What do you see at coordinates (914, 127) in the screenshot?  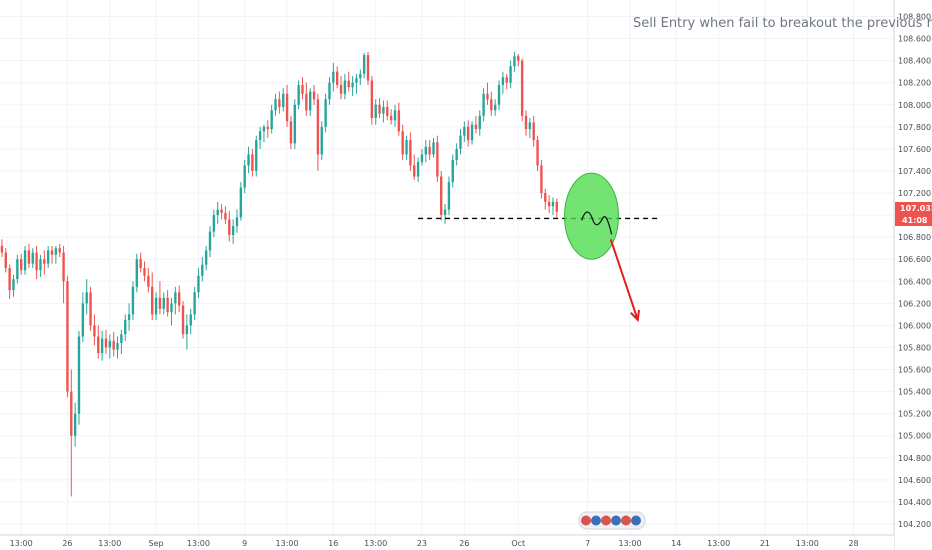 I see `y-tick-label: 107.800` at bounding box center [914, 127].